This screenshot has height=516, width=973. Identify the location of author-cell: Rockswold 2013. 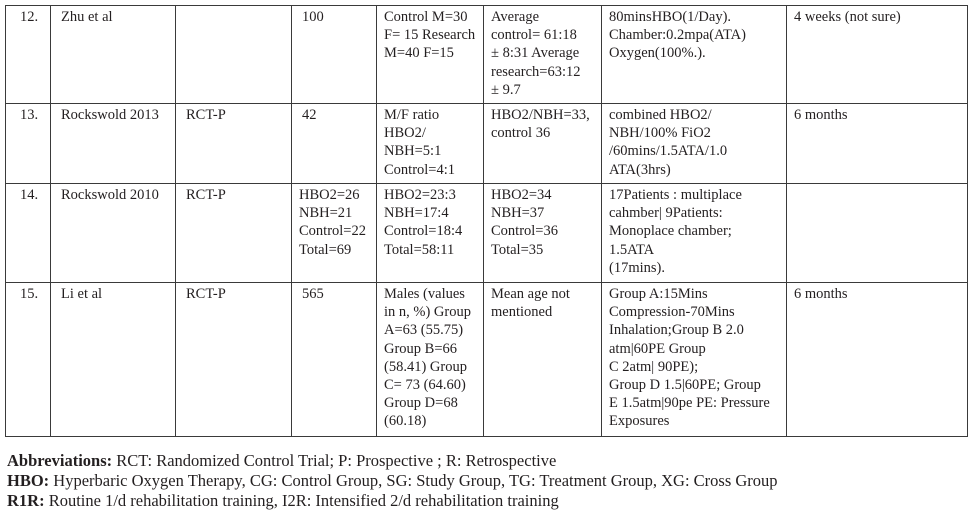
(113, 144).